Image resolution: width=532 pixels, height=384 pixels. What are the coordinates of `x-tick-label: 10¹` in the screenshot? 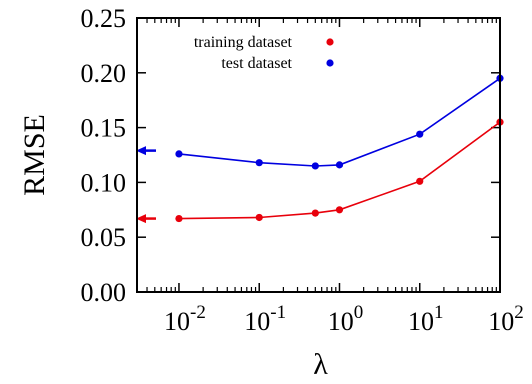 It's located at (426, 319).